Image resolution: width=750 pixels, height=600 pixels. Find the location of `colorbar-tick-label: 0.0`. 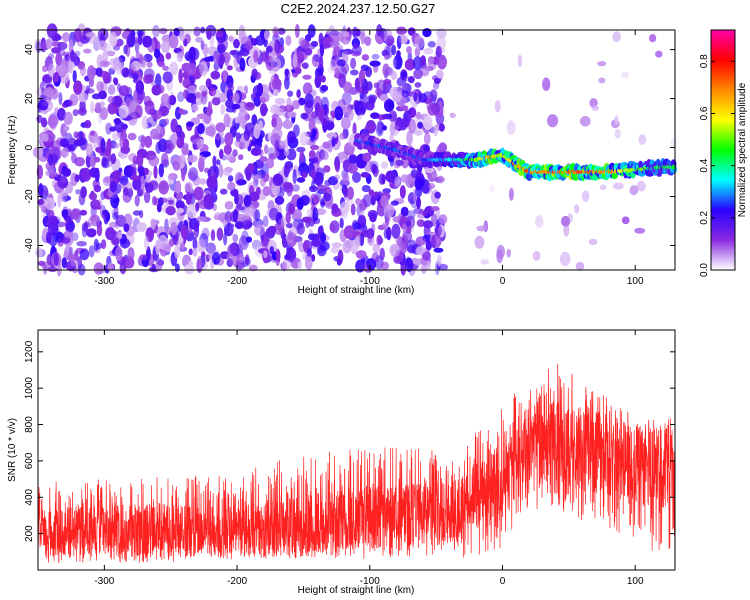

colorbar-tick-label: 0.0 is located at coordinates (704, 270).